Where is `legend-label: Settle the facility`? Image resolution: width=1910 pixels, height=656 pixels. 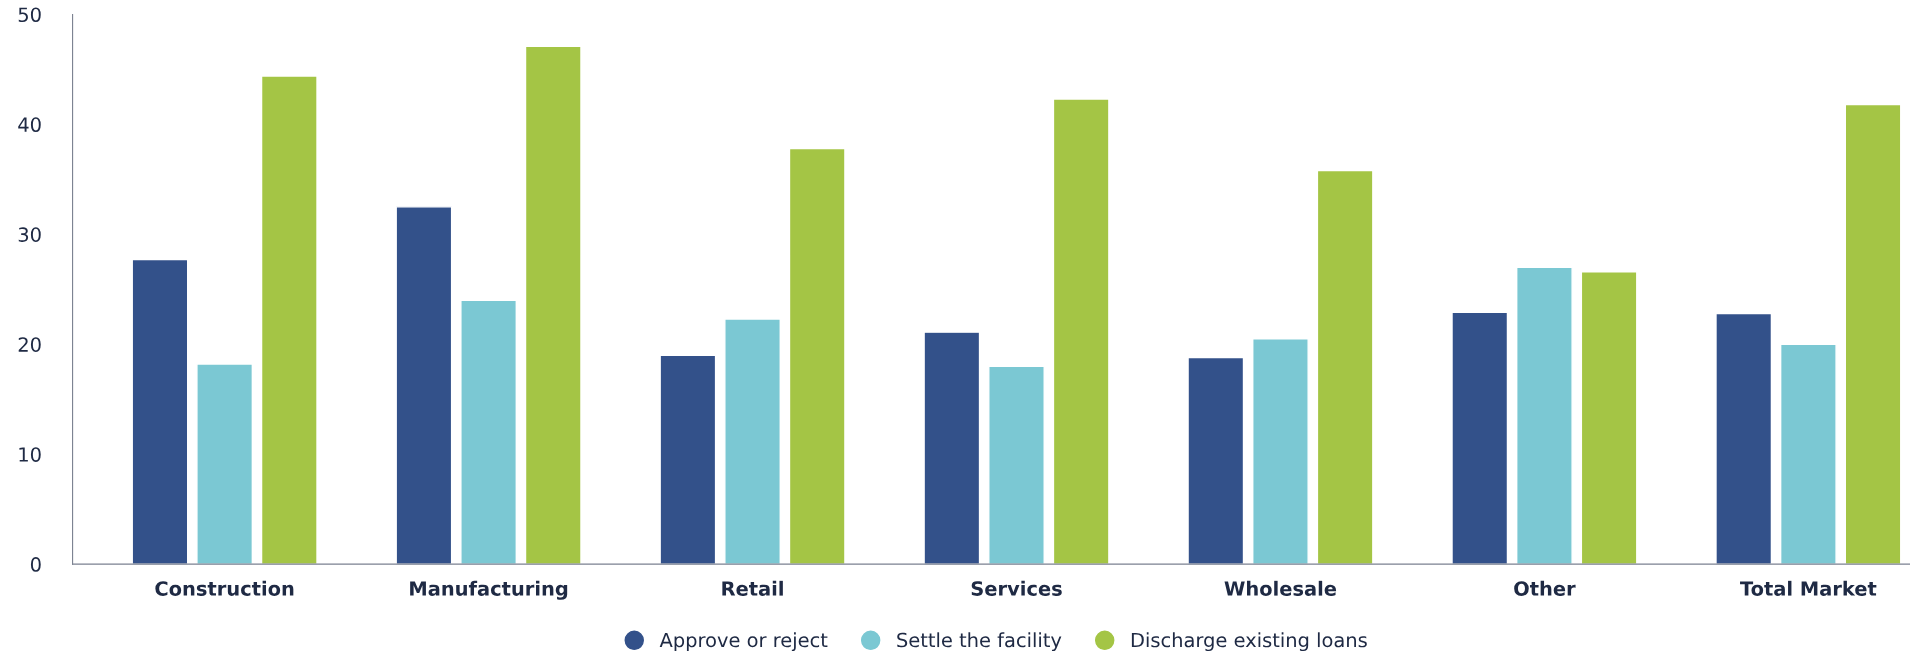
legend-label: Settle the facility is located at coordinates (979, 642).